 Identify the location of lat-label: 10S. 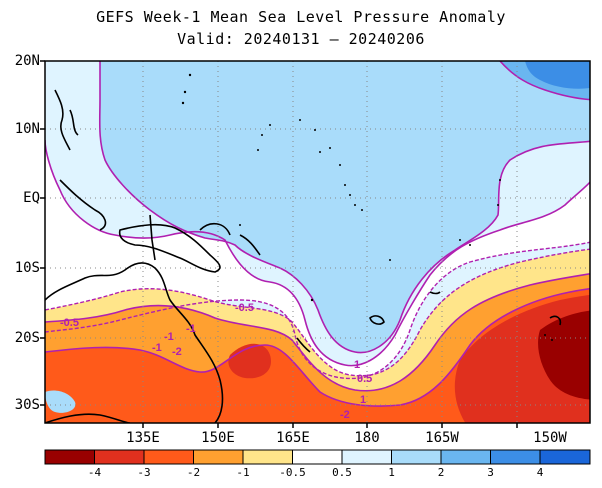
(27, 268).